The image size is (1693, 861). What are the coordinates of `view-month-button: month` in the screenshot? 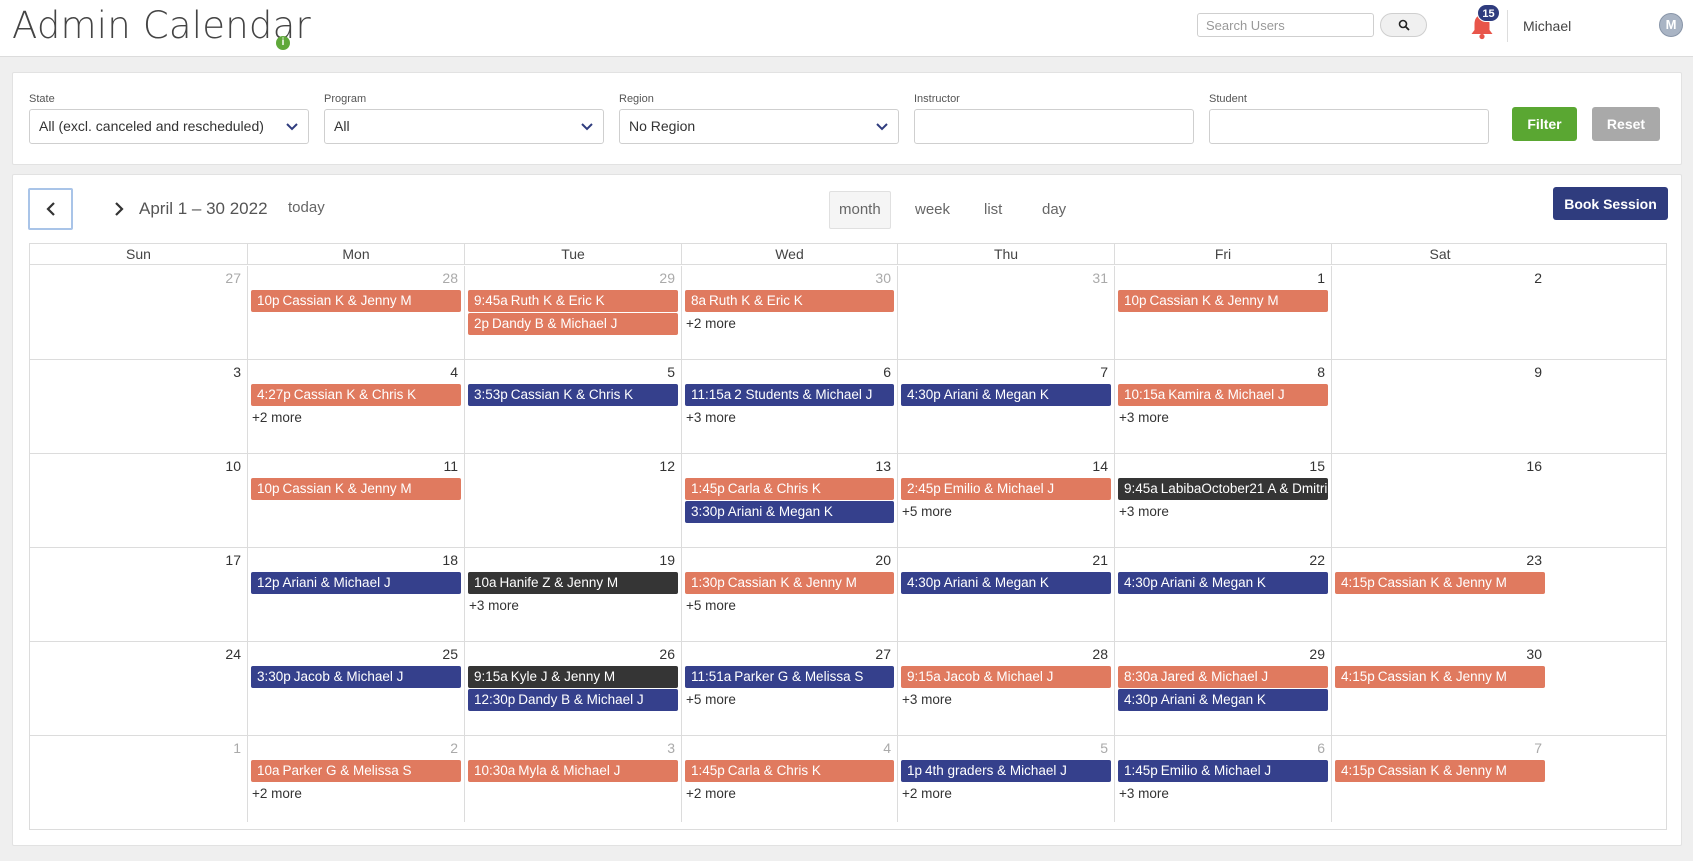 It's located at (860, 210).